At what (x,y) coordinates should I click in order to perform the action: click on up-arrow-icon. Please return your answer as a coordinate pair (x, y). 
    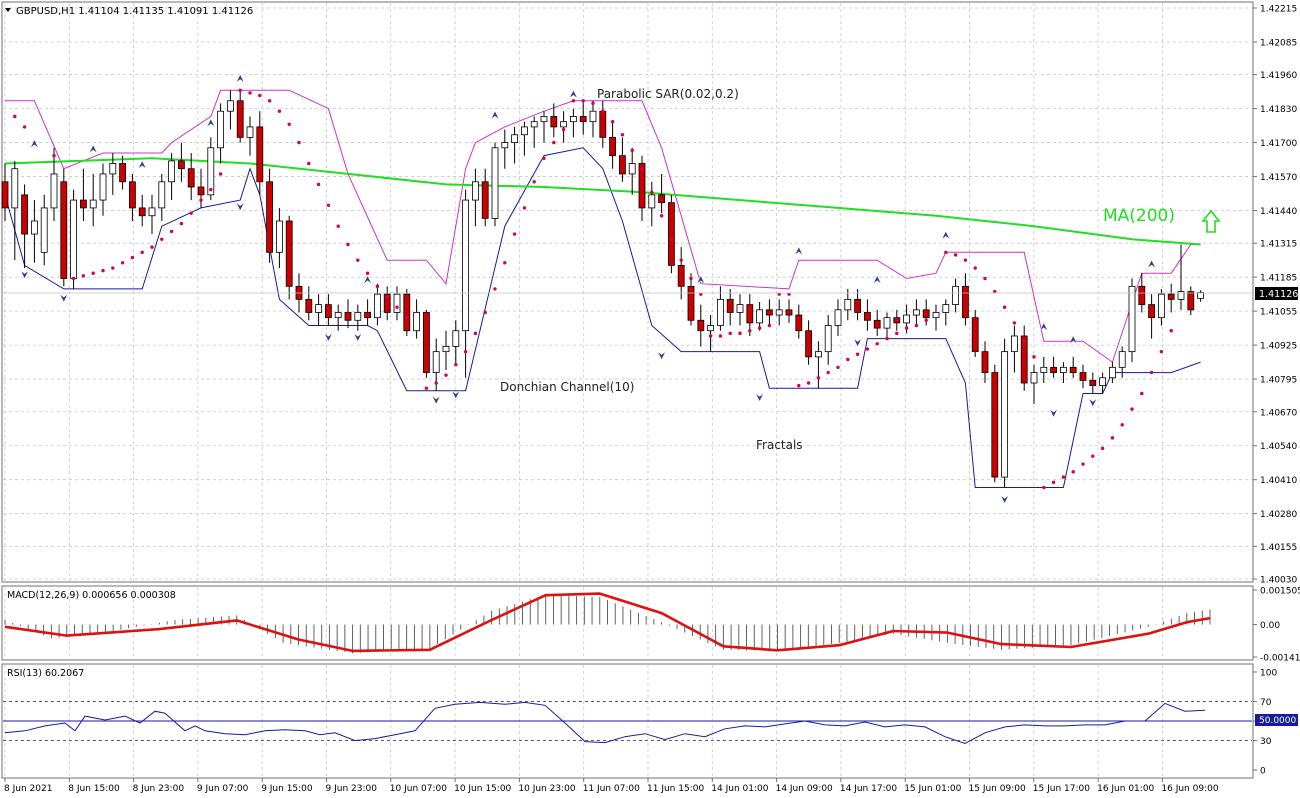
    Looking at the image, I should click on (1211, 221).